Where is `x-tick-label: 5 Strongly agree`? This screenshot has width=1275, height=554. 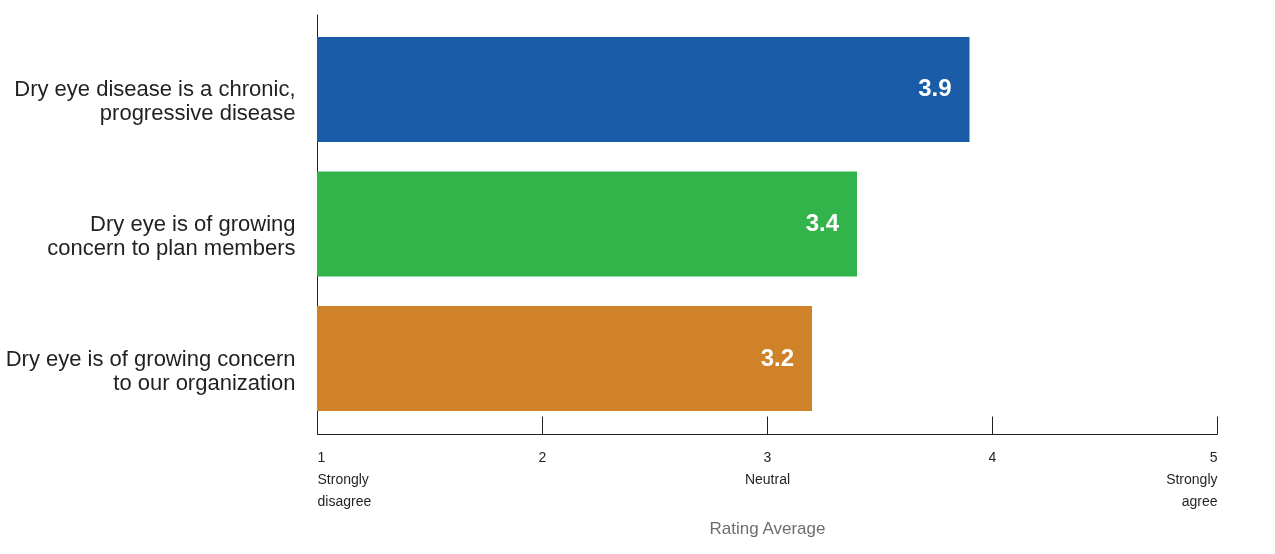
x-tick-label: 5 Strongly agree is located at coordinates (1192, 478).